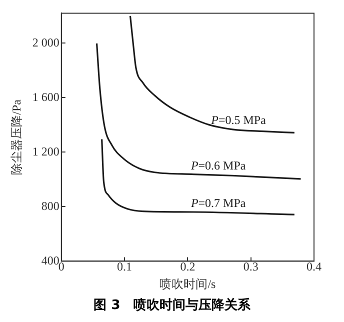 This screenshot has height=322, width=344. Describe the element at coordinates (124, 267) in the screenshot. I see `x-tick-label: 0.1` at that location.